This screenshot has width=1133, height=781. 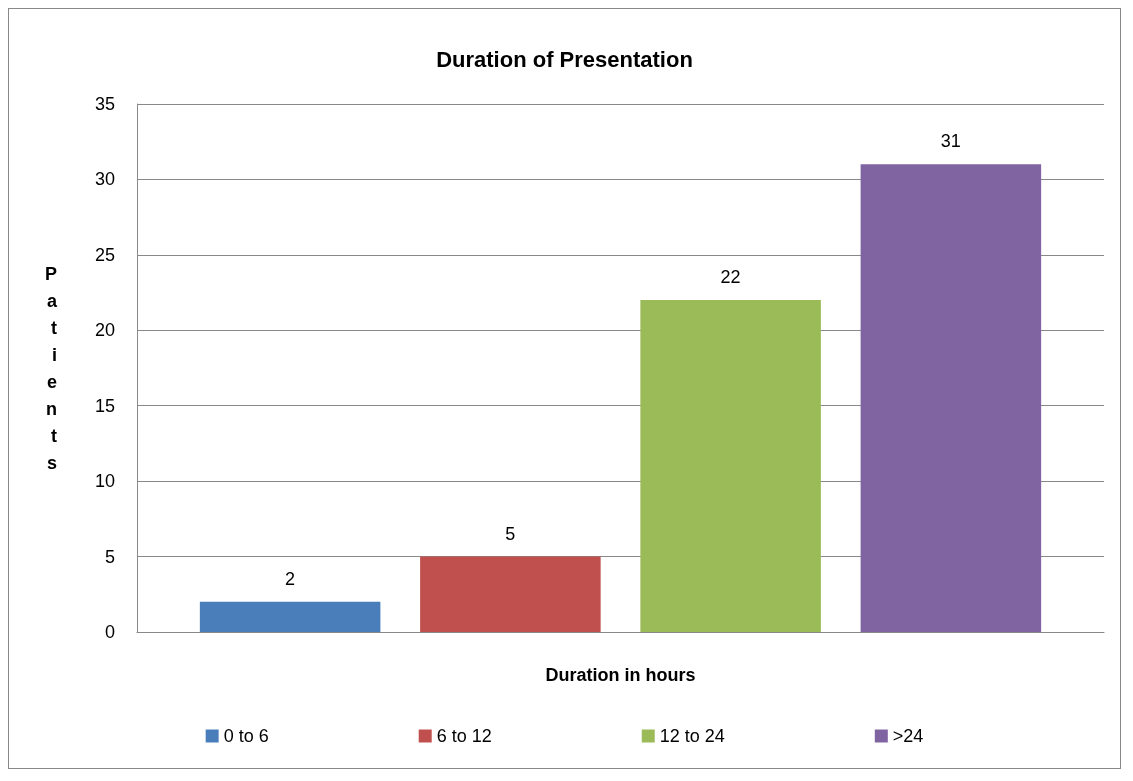 What do you see at coordinates (104, 405) in the screenshot?
I see `y-tick-label: 15` at bounding box center [104, 405].